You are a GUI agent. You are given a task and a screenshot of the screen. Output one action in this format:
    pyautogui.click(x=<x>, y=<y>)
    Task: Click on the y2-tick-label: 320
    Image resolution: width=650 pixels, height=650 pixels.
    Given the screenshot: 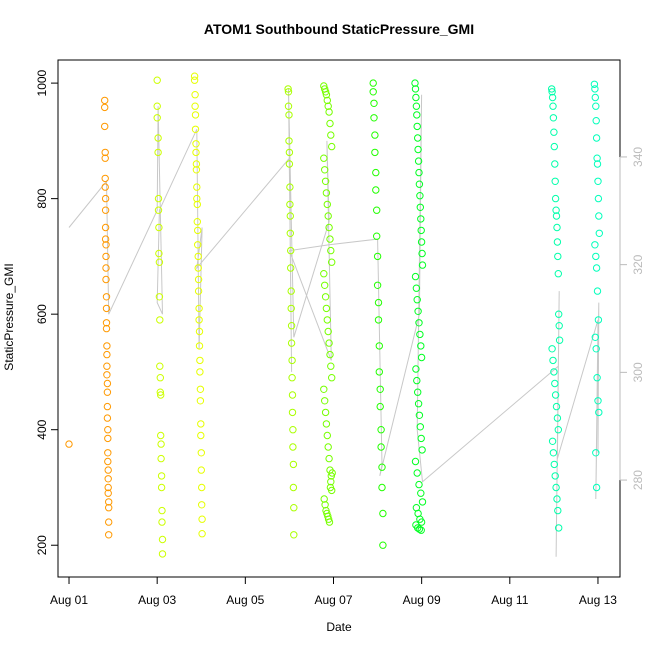 What is the action you would take?
    pyautogui.click(x=638, y=264)
    